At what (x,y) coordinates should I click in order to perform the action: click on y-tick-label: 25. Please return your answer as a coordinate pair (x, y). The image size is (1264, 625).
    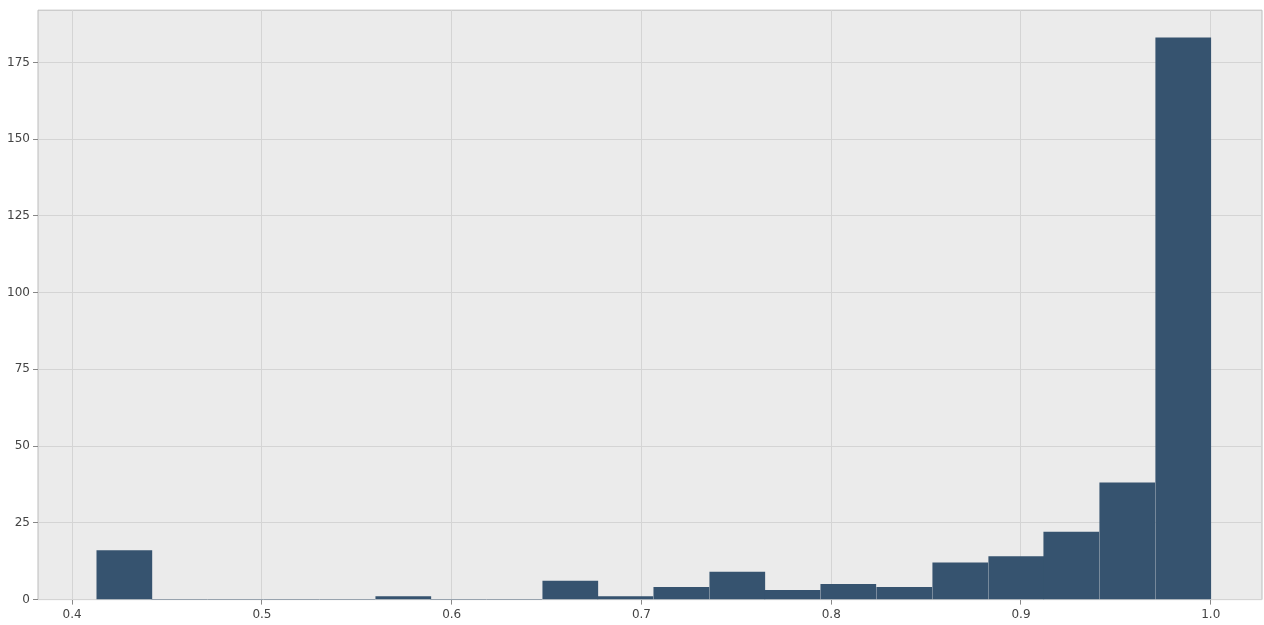
    Looking at the image, I should click on (22, 521).